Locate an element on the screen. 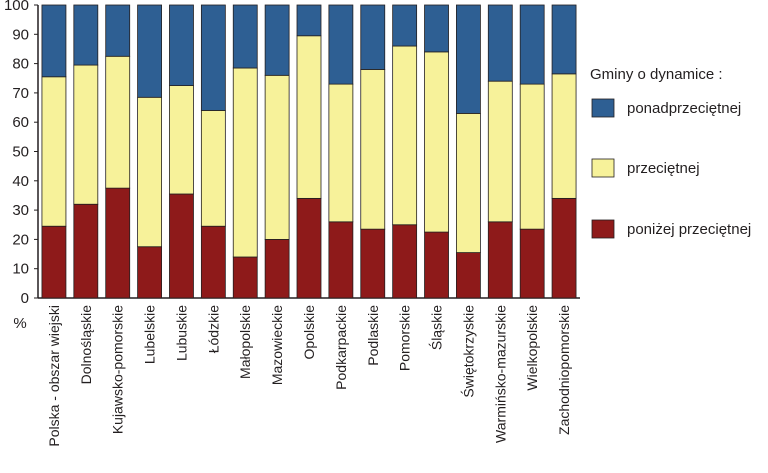 The image size is (768, 473). y-tick-label: 20 is located at coordinates (20, 239).